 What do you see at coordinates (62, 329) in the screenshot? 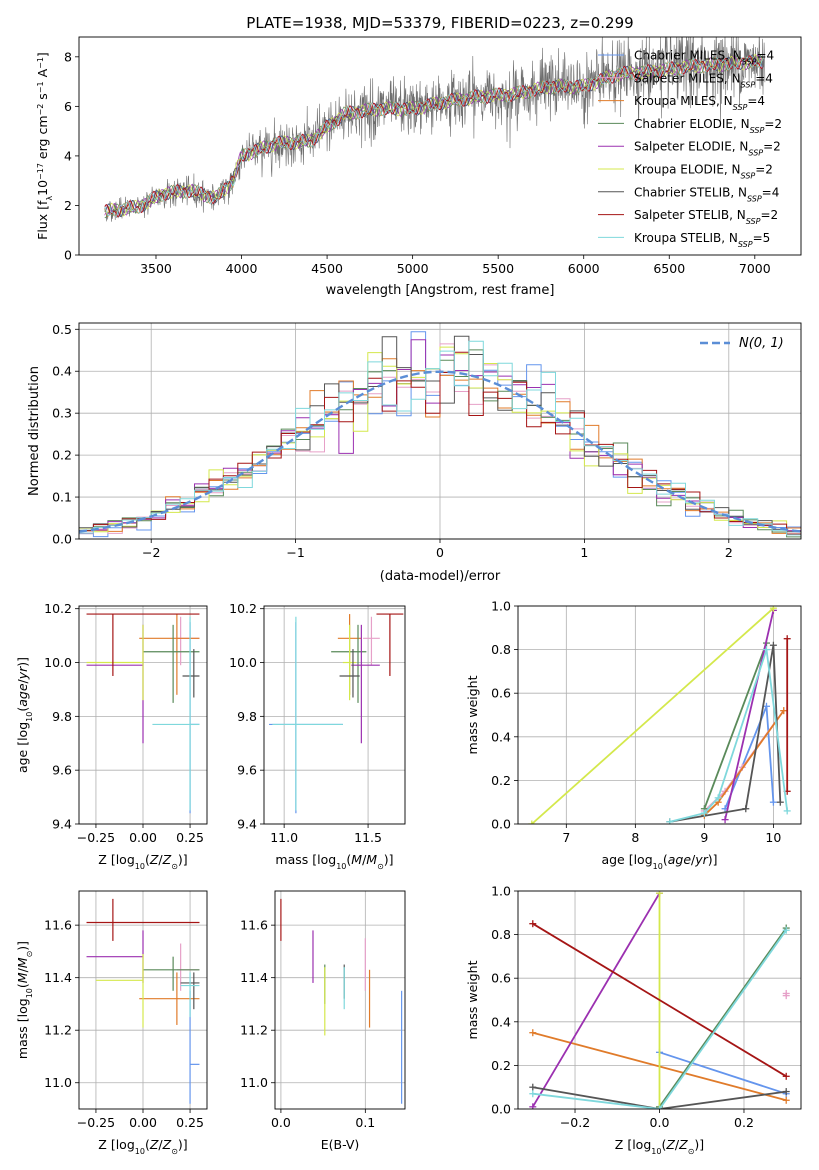
I see `y-tick-label: 0.5` at bounding box center [62, 329].